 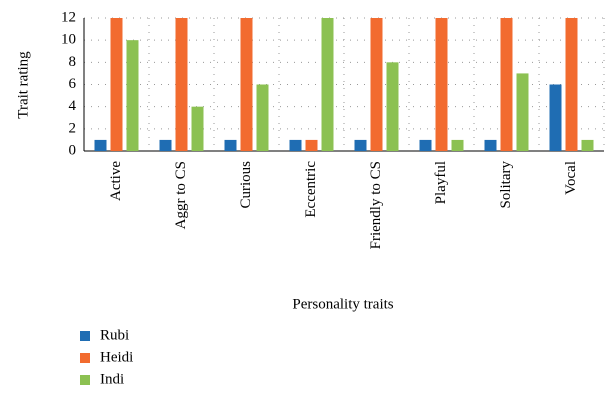 What do you see at coordinates (116, 357) in the screenshot?
I see `legend-label: Heidi` at bounding box center [116, 357].